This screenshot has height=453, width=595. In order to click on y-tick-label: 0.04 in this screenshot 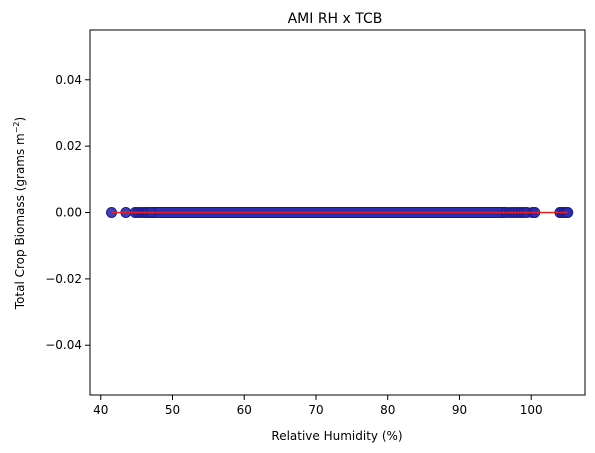, I will do `click(68, 80)`.